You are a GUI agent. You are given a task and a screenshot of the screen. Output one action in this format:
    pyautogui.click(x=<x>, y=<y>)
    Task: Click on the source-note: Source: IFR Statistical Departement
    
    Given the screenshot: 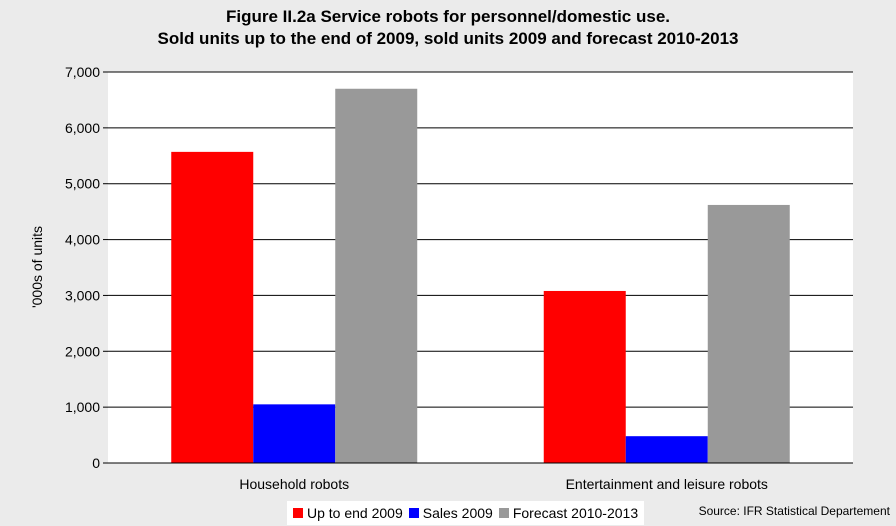 What is the action you would take?
    pyautogui.click(x=794, y=511)
    